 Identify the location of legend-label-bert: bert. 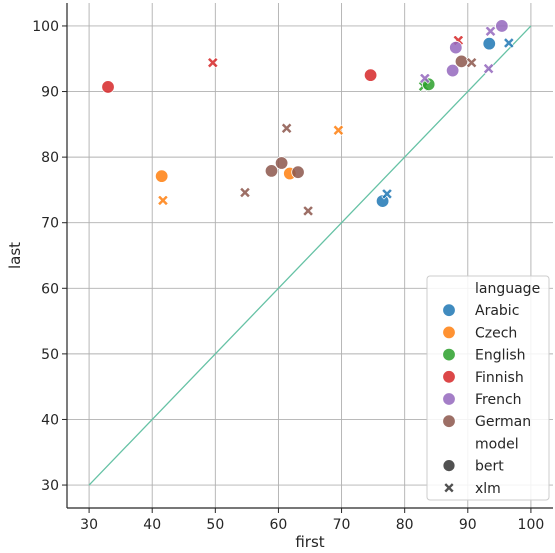
(489, 467).